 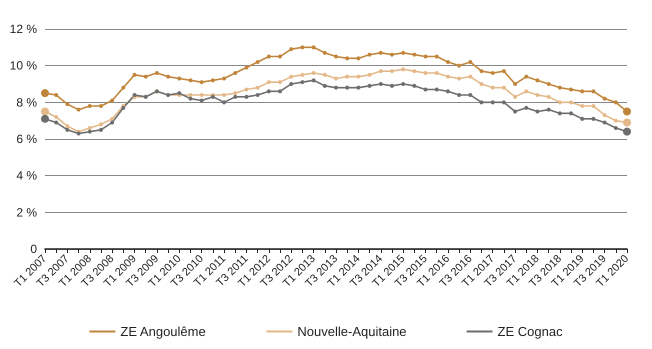 I want to click on y-tick-label: 0, so click(x=34, y=249).